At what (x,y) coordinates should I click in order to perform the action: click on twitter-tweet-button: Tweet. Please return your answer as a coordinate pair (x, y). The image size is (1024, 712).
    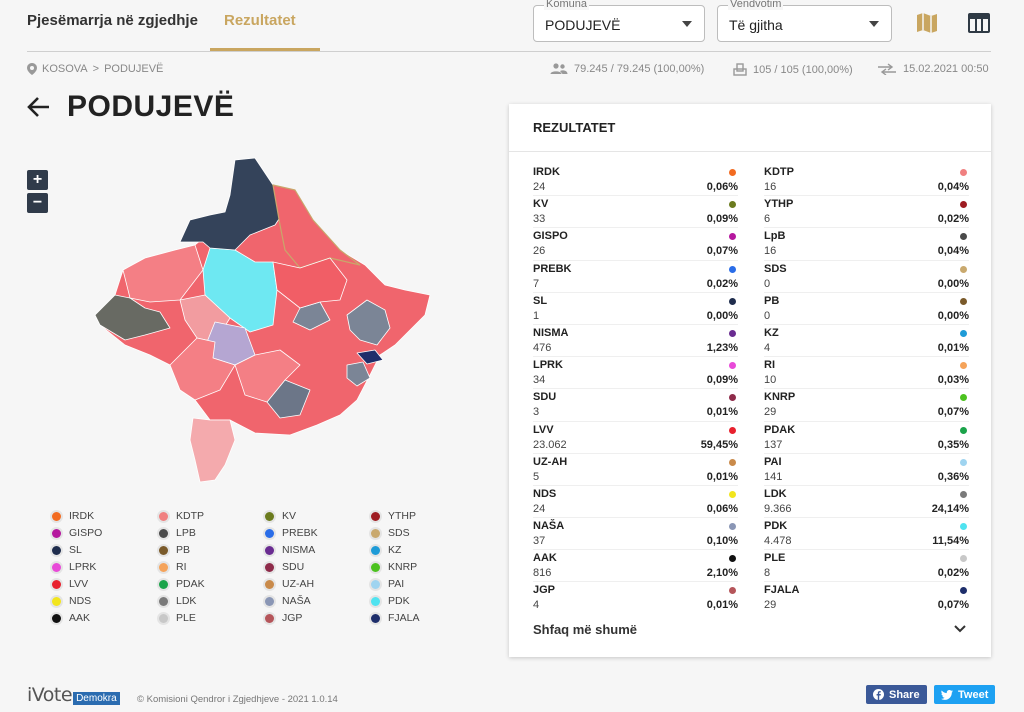
    Looking at the image, I should click on (965, 694).